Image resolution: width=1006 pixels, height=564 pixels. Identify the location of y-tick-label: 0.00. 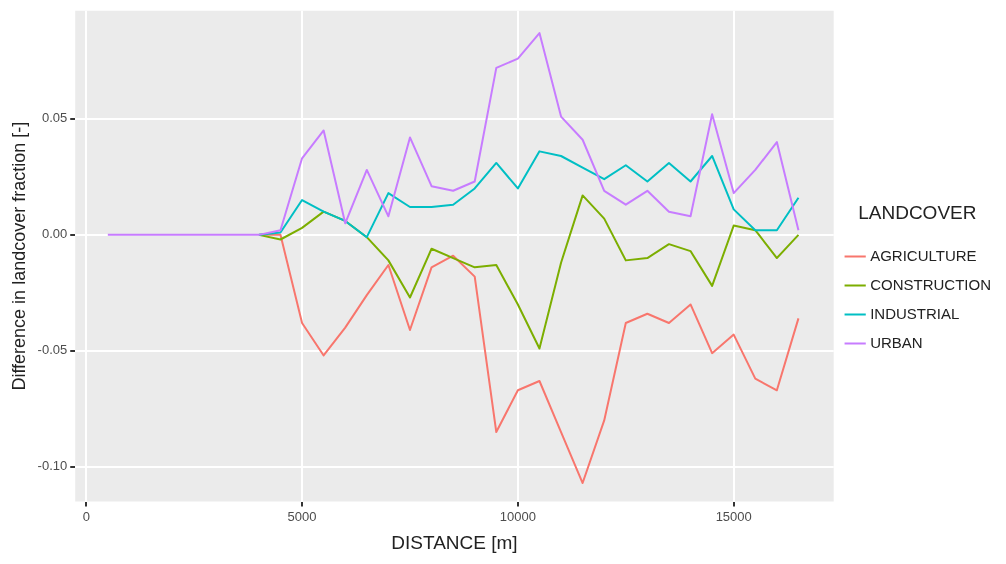
(54, 234).